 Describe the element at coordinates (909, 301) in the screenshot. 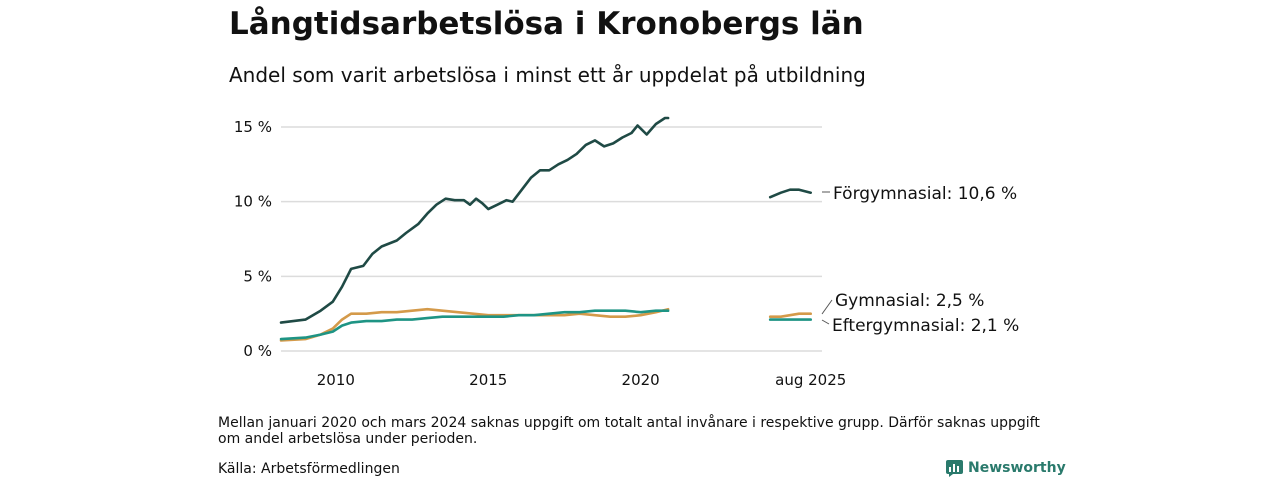

I see `series-end-label: Gymnasial: 2,5 %` at that location.